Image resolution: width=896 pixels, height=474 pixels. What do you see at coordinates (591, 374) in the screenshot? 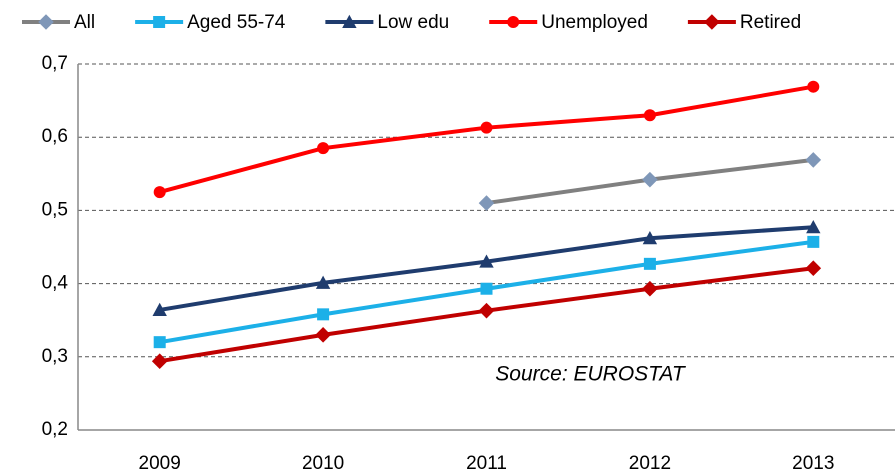
I see `annotation: Source: EUROSTAT` at bounding box center [591, 374].